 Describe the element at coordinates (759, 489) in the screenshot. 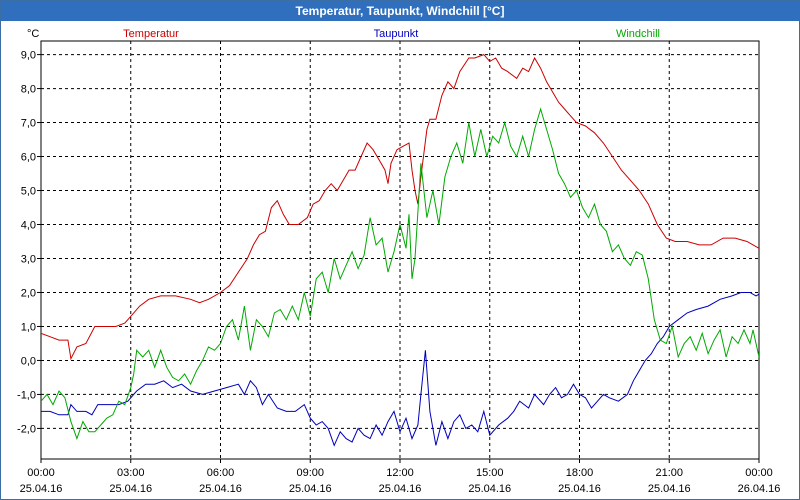

I see `x-tick-date: 26.04.16` at that location.